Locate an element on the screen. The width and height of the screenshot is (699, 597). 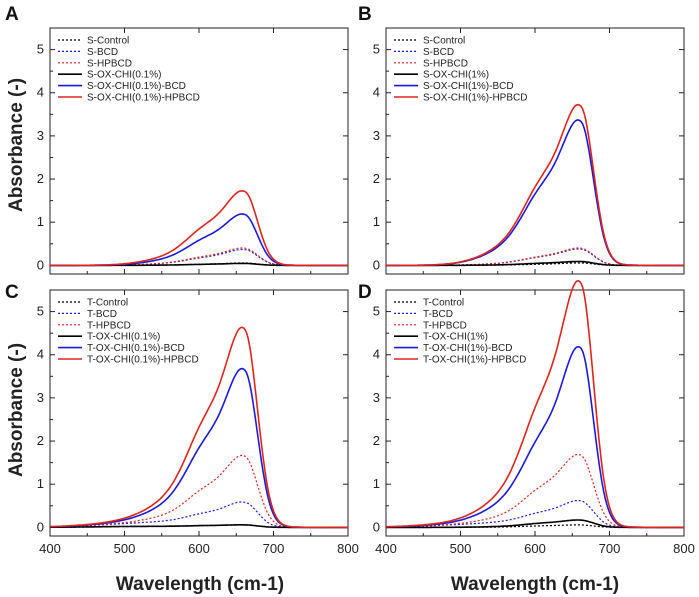
y-tick-label-a-2: 2 is located at coordinates (40, 178).